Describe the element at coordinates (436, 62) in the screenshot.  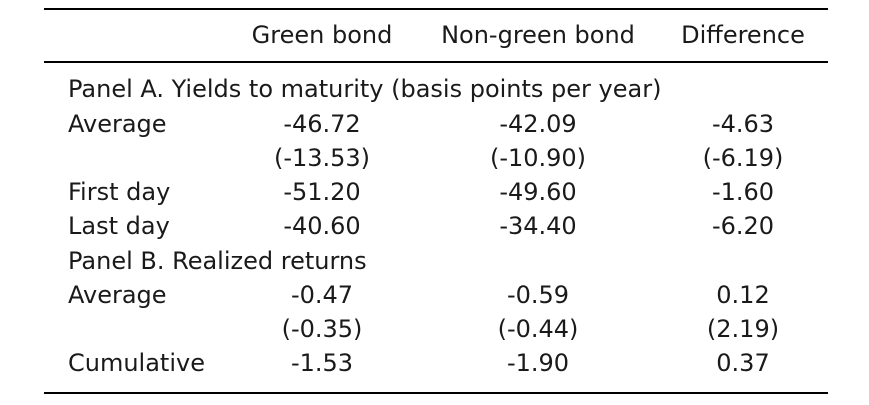
I see `table-header-rule` at that location.